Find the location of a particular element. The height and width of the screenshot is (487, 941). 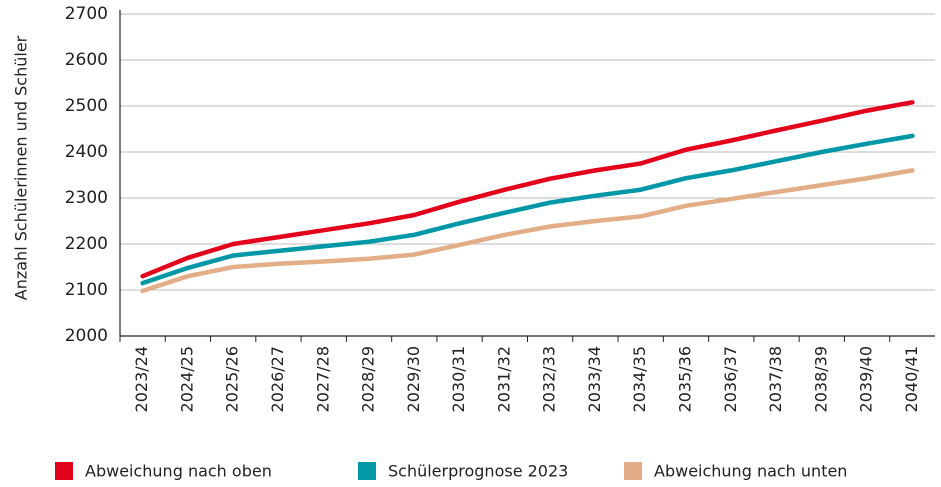

legend-label: Schülerprognose 2023 is located at coordinates (478, 471).